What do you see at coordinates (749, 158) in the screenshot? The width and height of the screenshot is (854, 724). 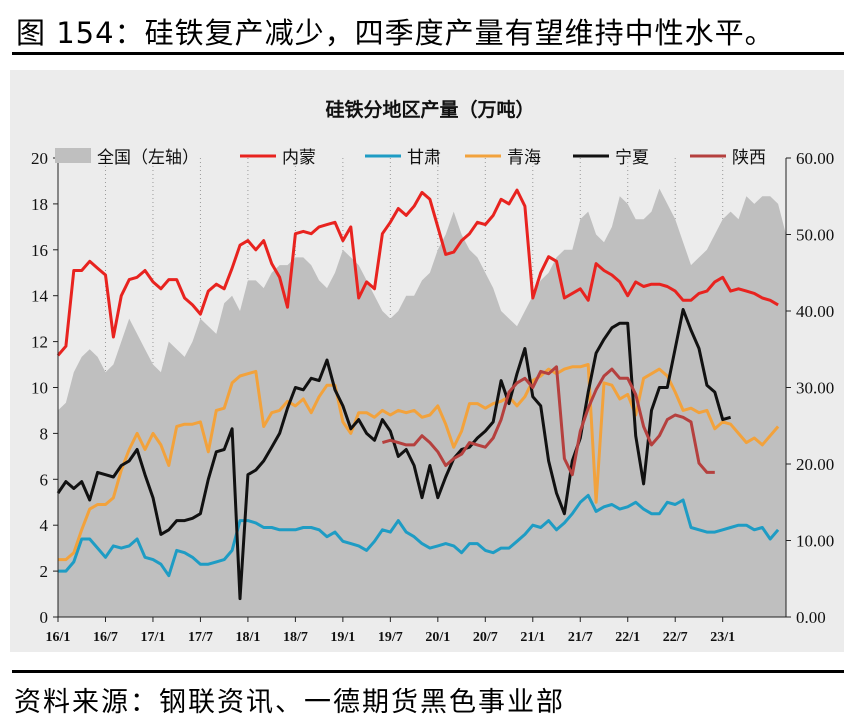 I see `legend-label: 陕西` at bounding box center [749, 158].